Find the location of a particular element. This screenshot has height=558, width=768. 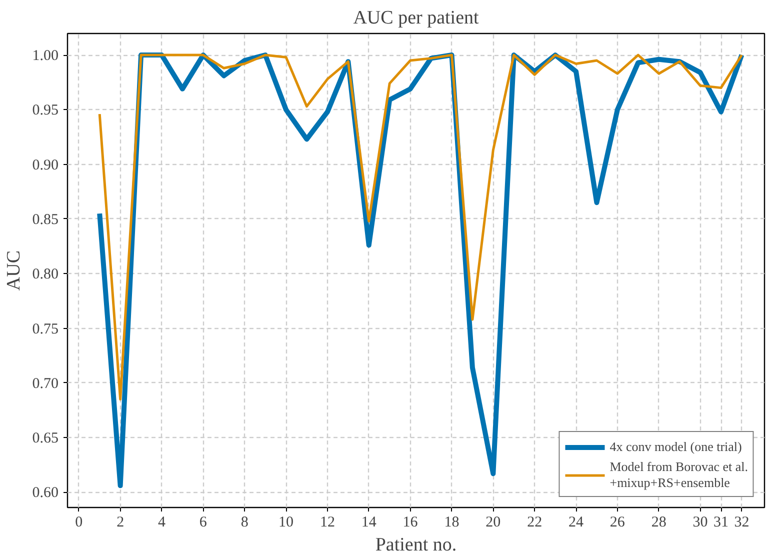

y-tick-label: 0.60 is located at coordinates (45, 493).